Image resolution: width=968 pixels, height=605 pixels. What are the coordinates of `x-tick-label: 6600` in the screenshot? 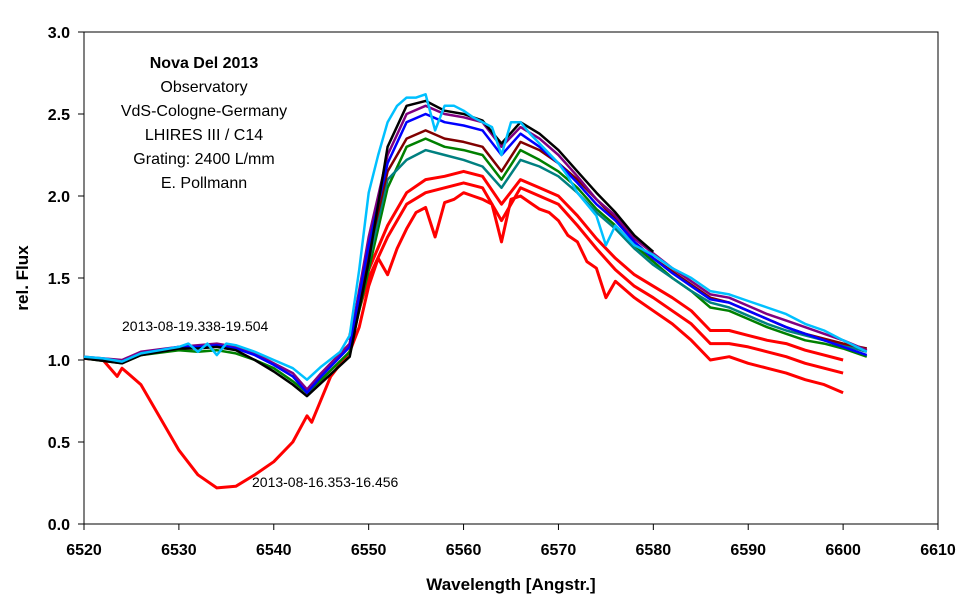 It's located at (843, 550).